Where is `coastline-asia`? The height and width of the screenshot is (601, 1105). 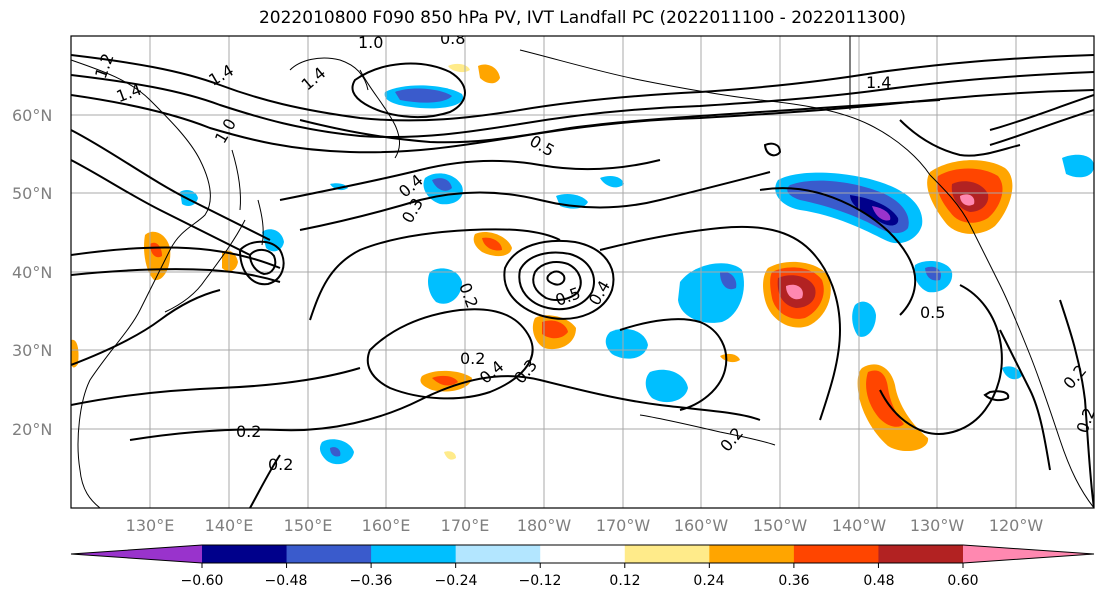 coastline-asia is located at coordinates (141, 283).